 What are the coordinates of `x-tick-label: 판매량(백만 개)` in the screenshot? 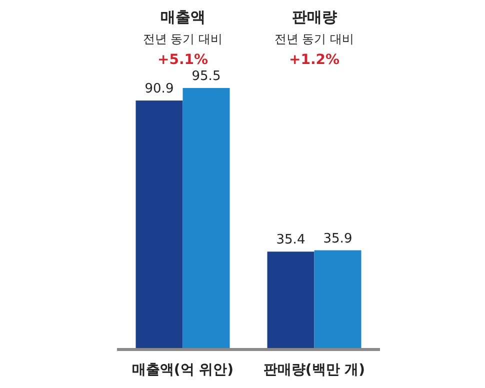 It's located at (314, 370).